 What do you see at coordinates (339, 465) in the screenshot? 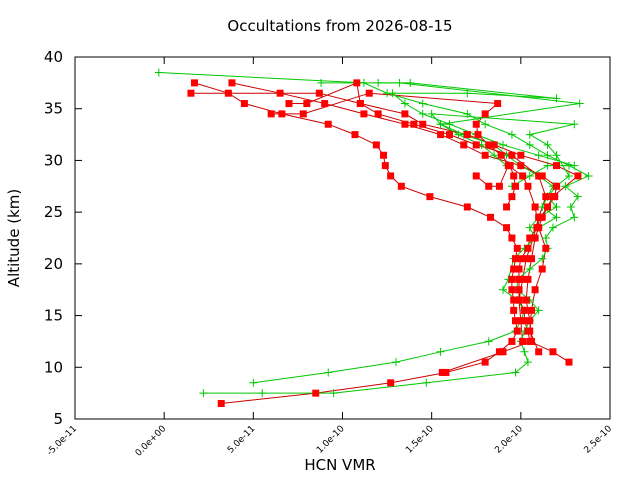
I see `x-axis-label: HCN VMR` at bounding box center [339, 465].